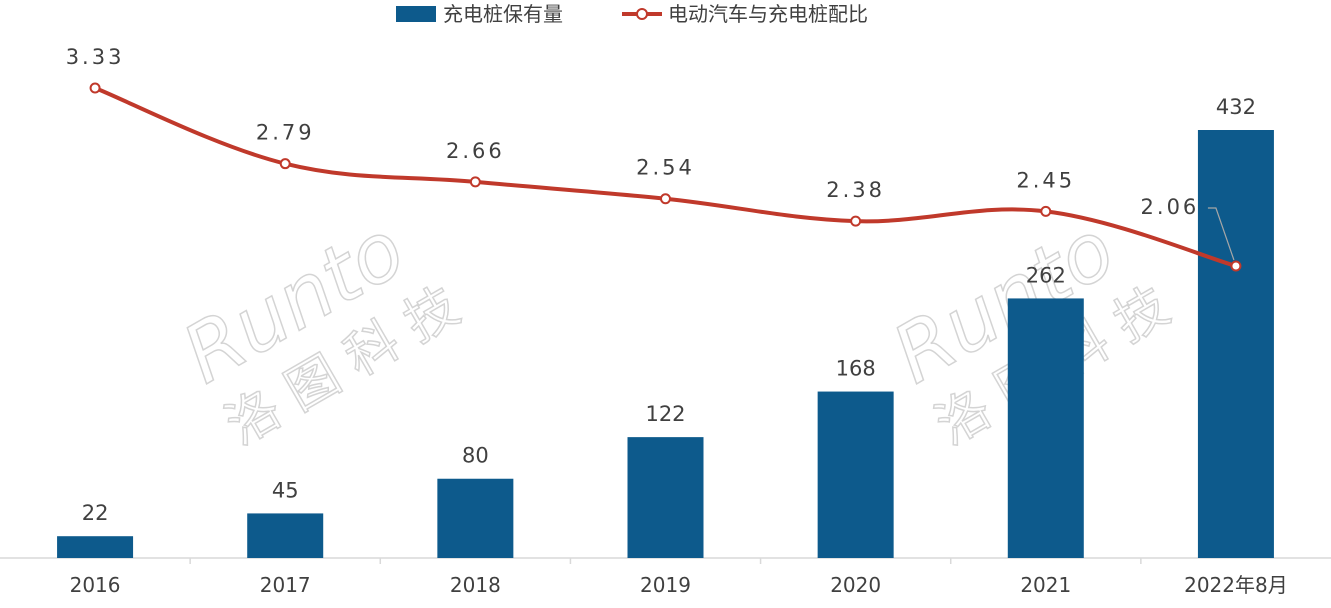  Describe the element at coordinates (416, 14) in the screenshot. I see `legend-swatch-bar` at that location.